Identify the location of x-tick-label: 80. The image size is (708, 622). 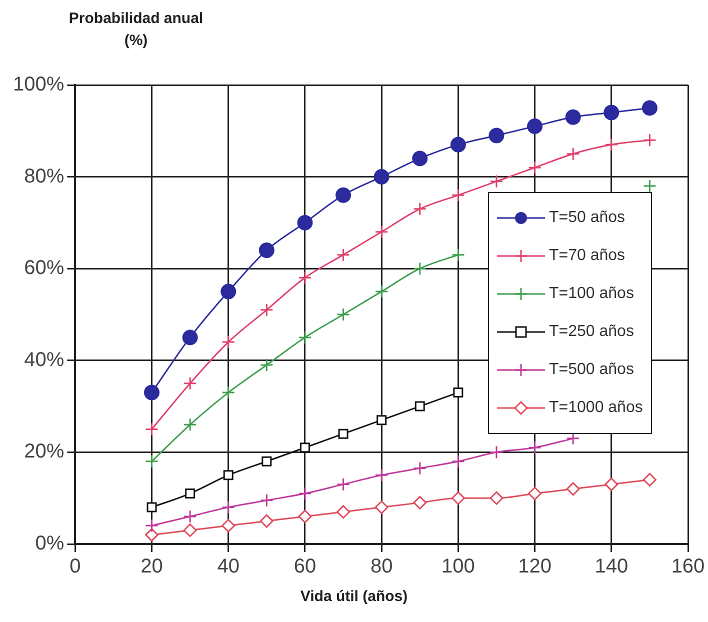
(381, 567).